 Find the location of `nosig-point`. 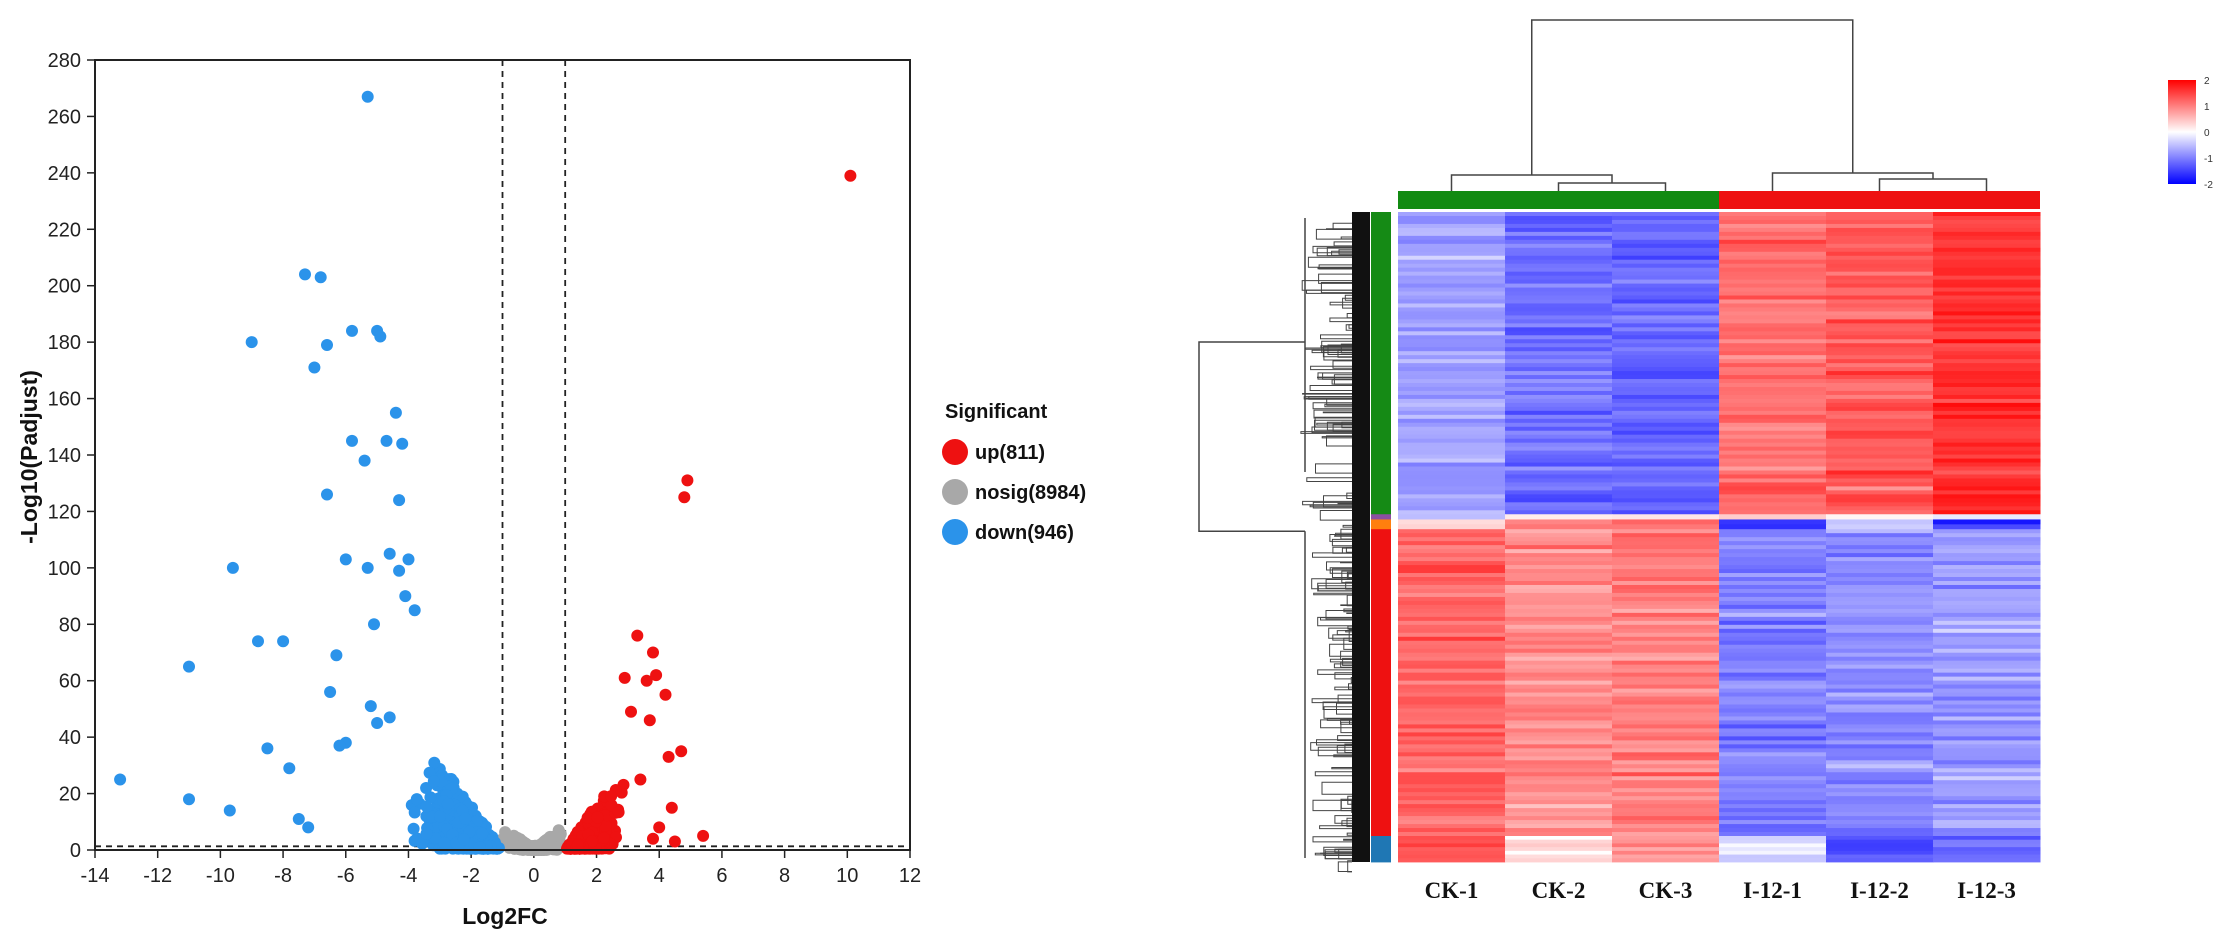

nosig-point is located at coordinates (535, 846).